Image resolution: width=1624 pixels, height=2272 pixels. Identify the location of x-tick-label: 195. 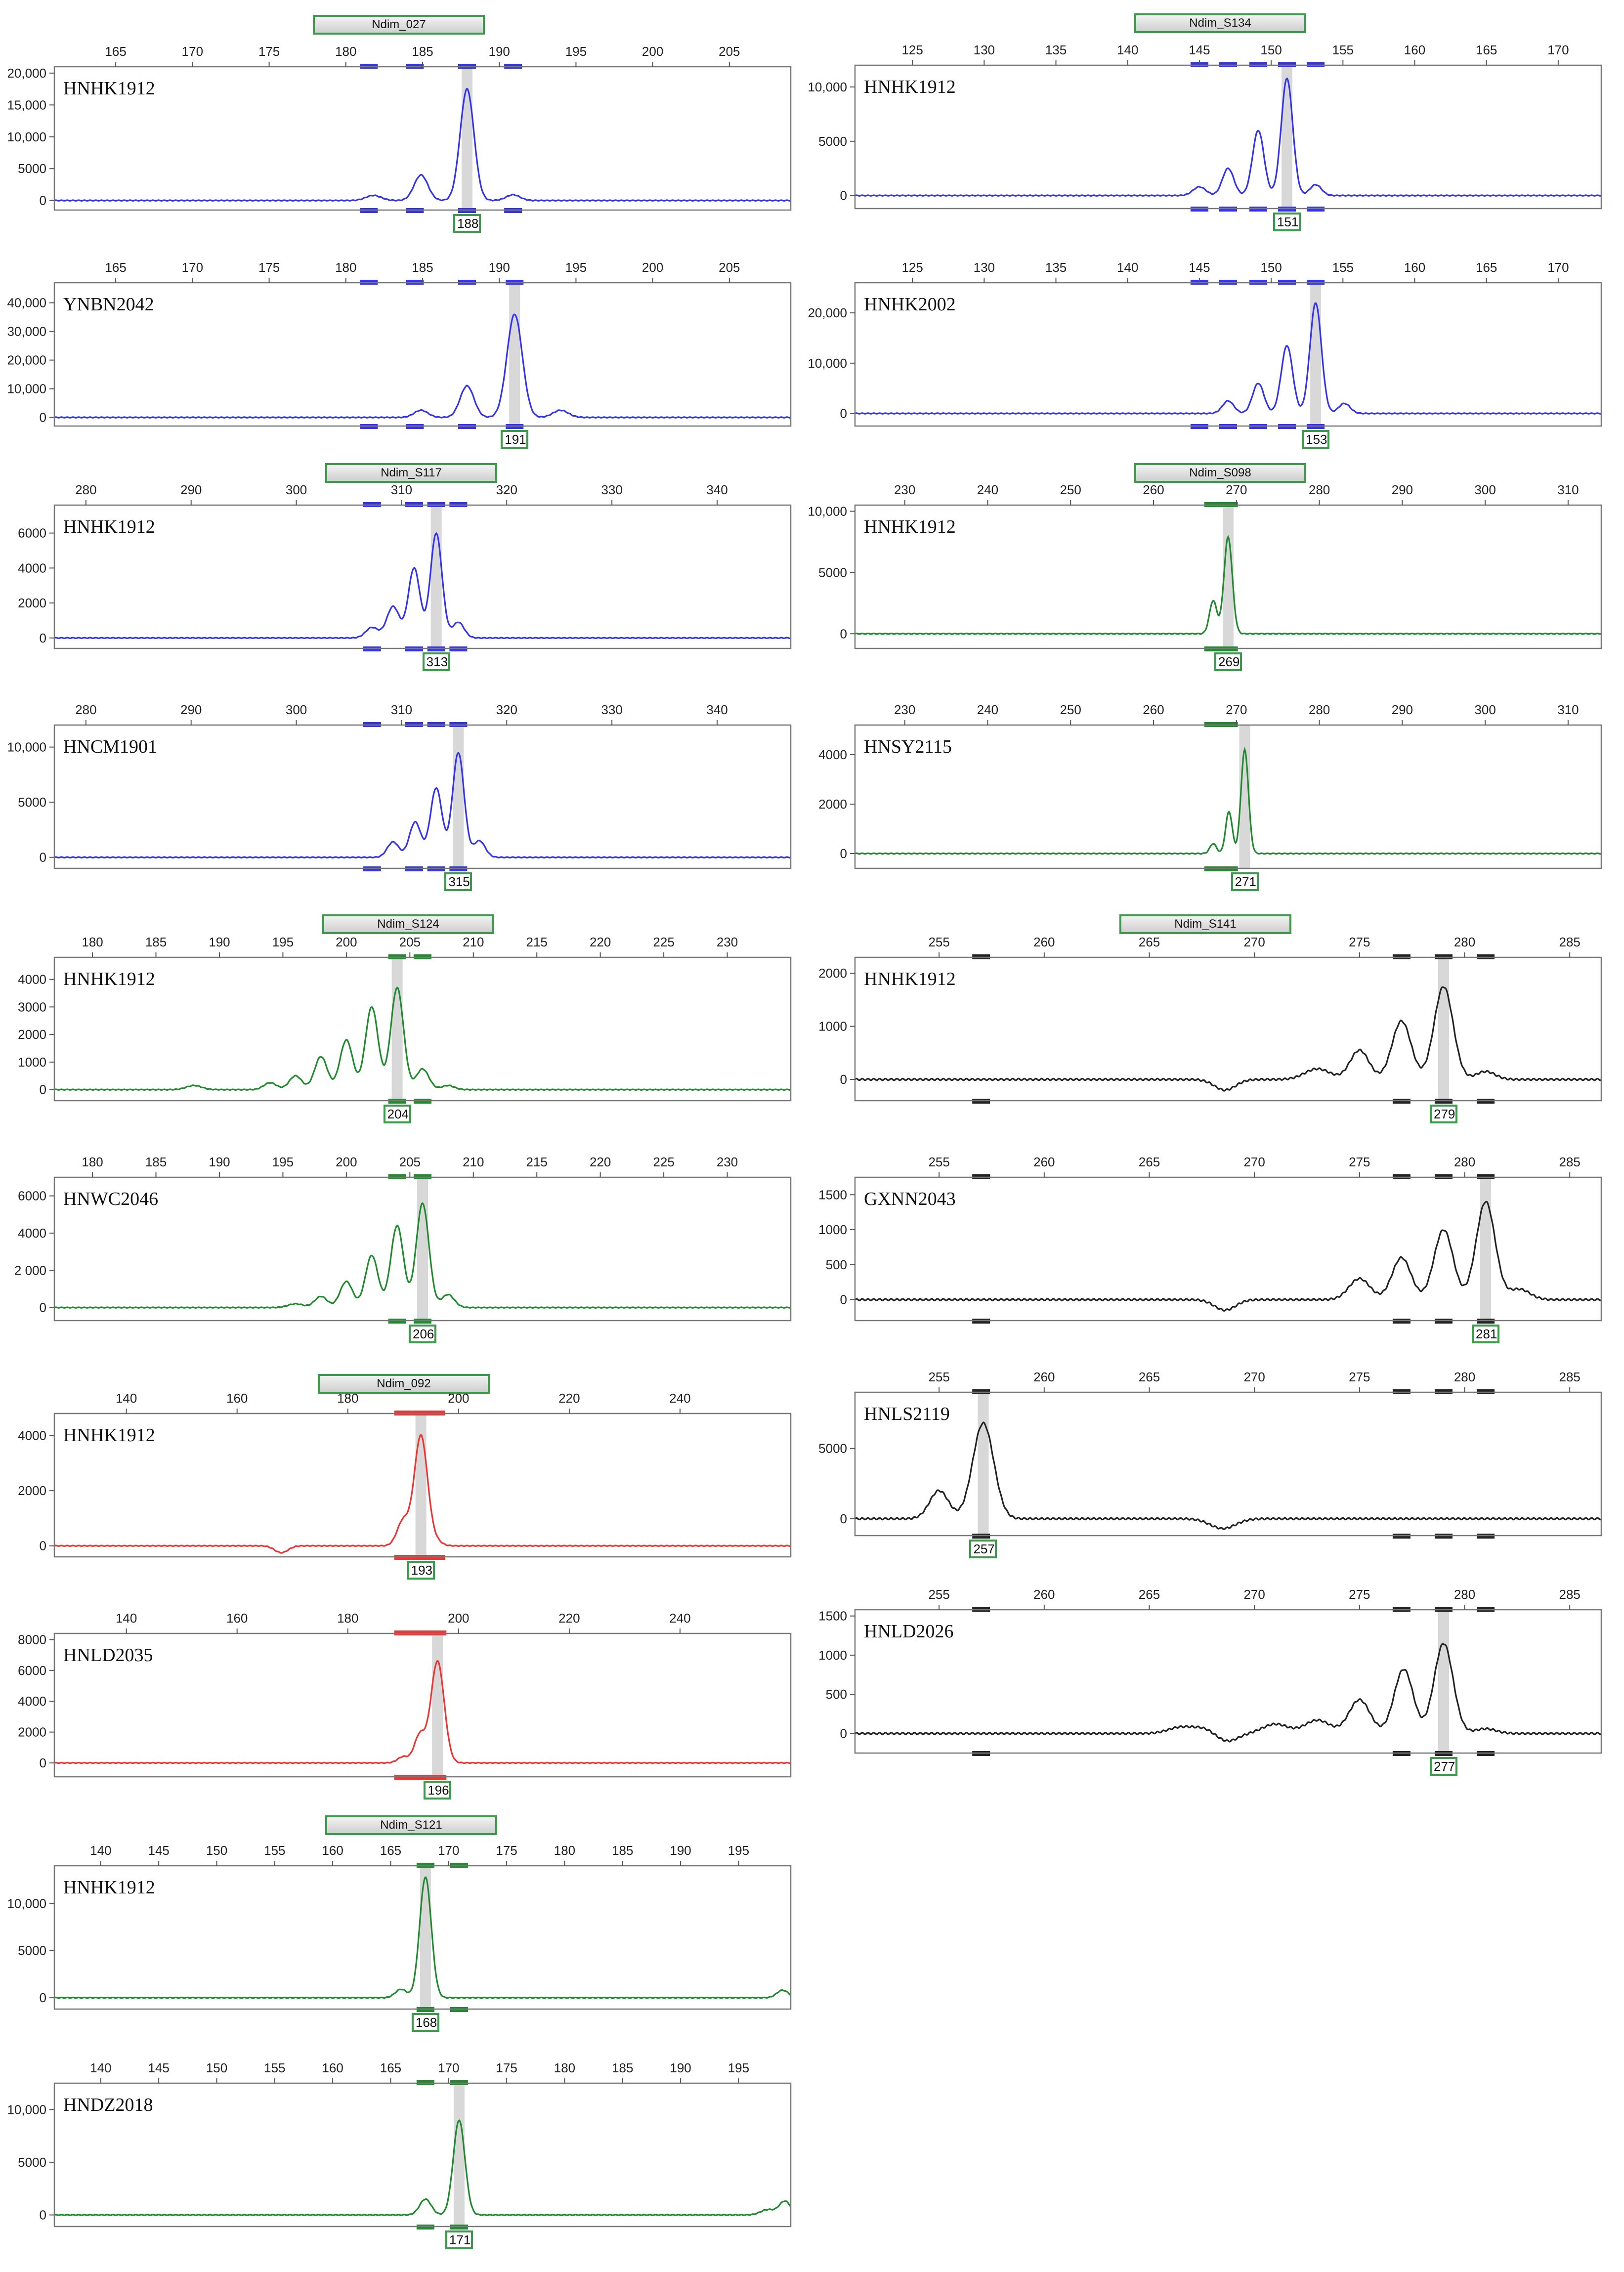
(283, 1162).